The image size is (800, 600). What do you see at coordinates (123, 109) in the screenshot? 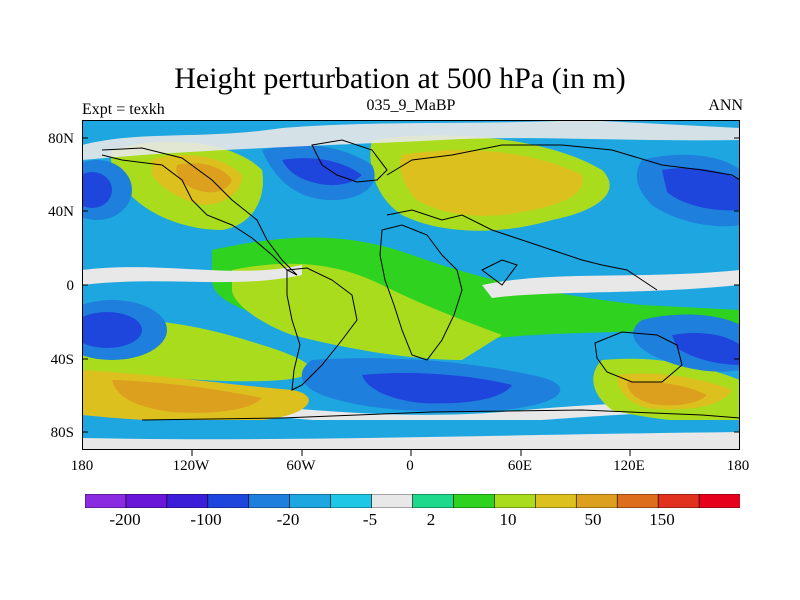
I see `experiment-label: Expt = texkh` at bounding box center [123, 109].